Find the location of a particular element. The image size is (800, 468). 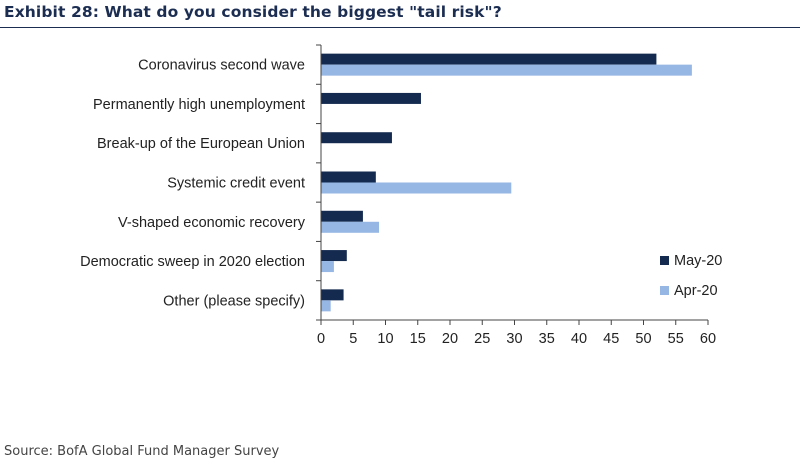

x-tick-label-20: 20 is located at coordinates (450, 339).